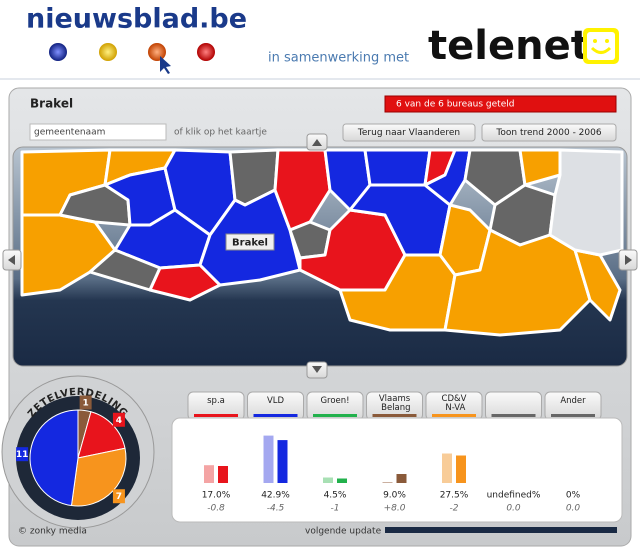  What do you see at coordinates (334, 401) in the screenshot?
I see `party-name: Groen!` at bounding box center [334, 401].